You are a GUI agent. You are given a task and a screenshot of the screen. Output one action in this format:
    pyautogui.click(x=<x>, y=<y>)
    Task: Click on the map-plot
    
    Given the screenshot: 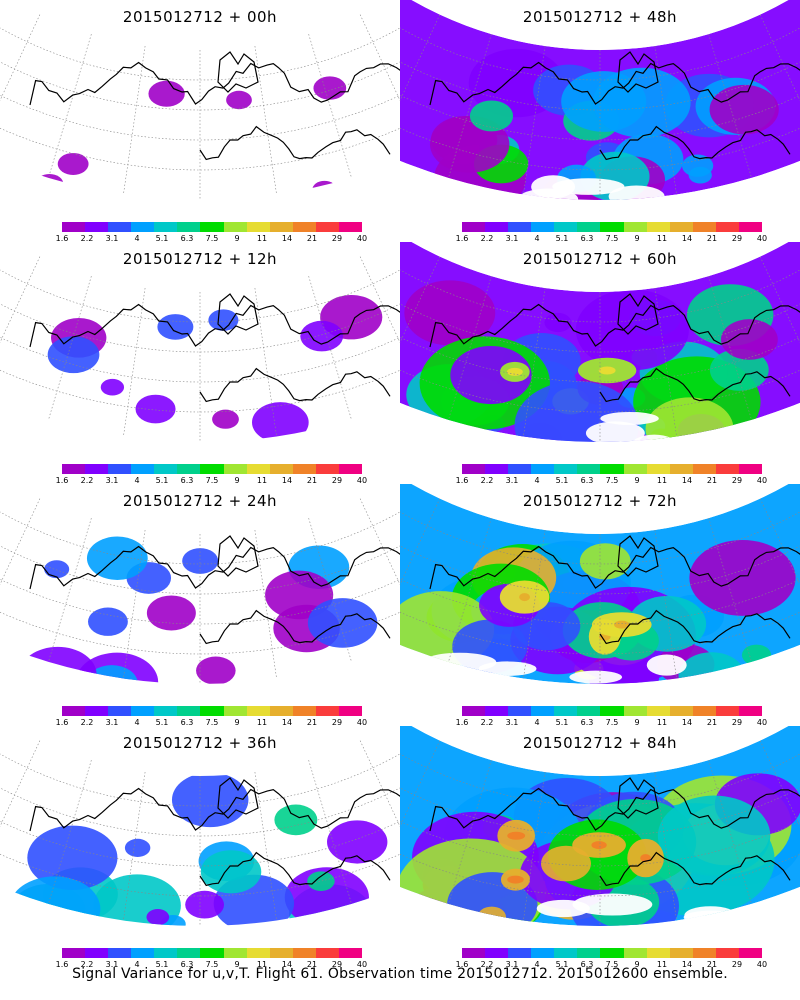 What is the action you would take?
    pyautogui.click(x=600, y=342)
    